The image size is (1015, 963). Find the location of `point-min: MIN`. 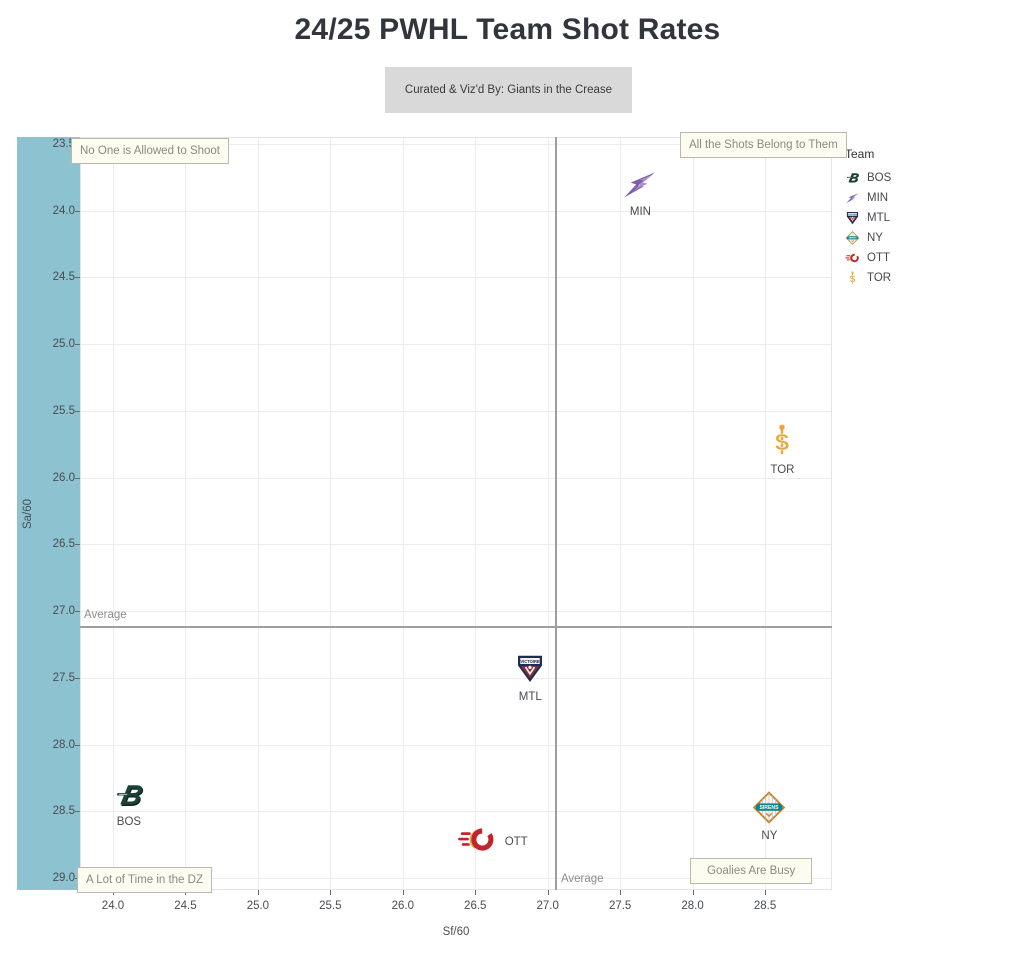

point-min: MIN is located at coordinates (640, 193).